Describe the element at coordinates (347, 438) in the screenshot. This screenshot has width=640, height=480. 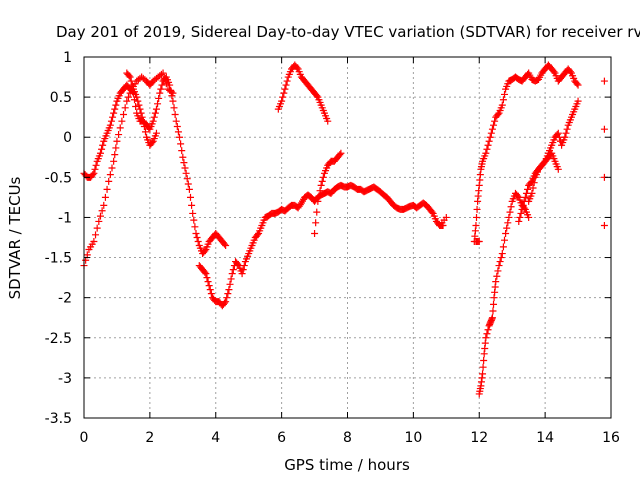
I see `x-tick-label: 8` at that location.